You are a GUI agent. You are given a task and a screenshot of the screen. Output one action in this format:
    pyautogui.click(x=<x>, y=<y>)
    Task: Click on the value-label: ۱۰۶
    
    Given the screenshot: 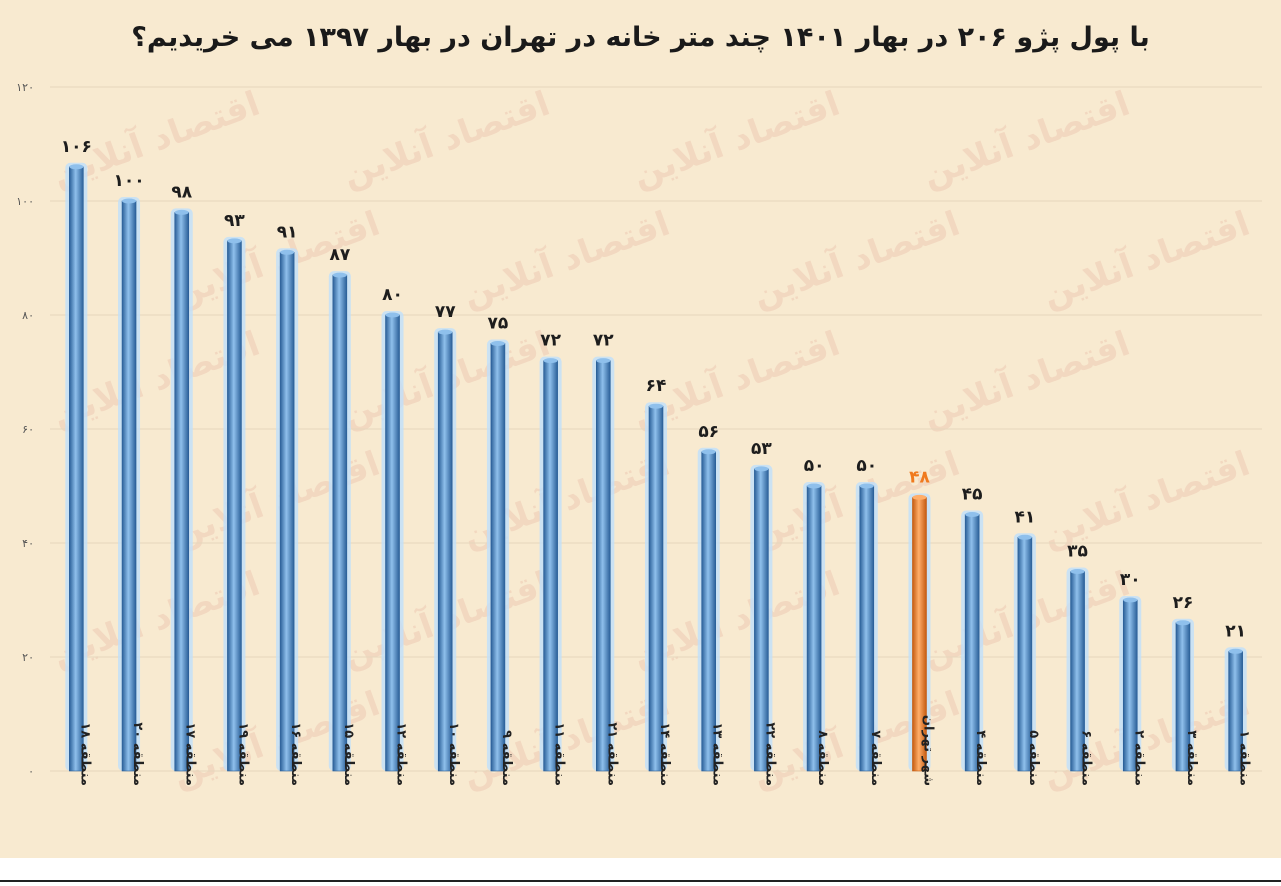 What is the action you would take?
    pyautogui.click(x=76, y=147)
    